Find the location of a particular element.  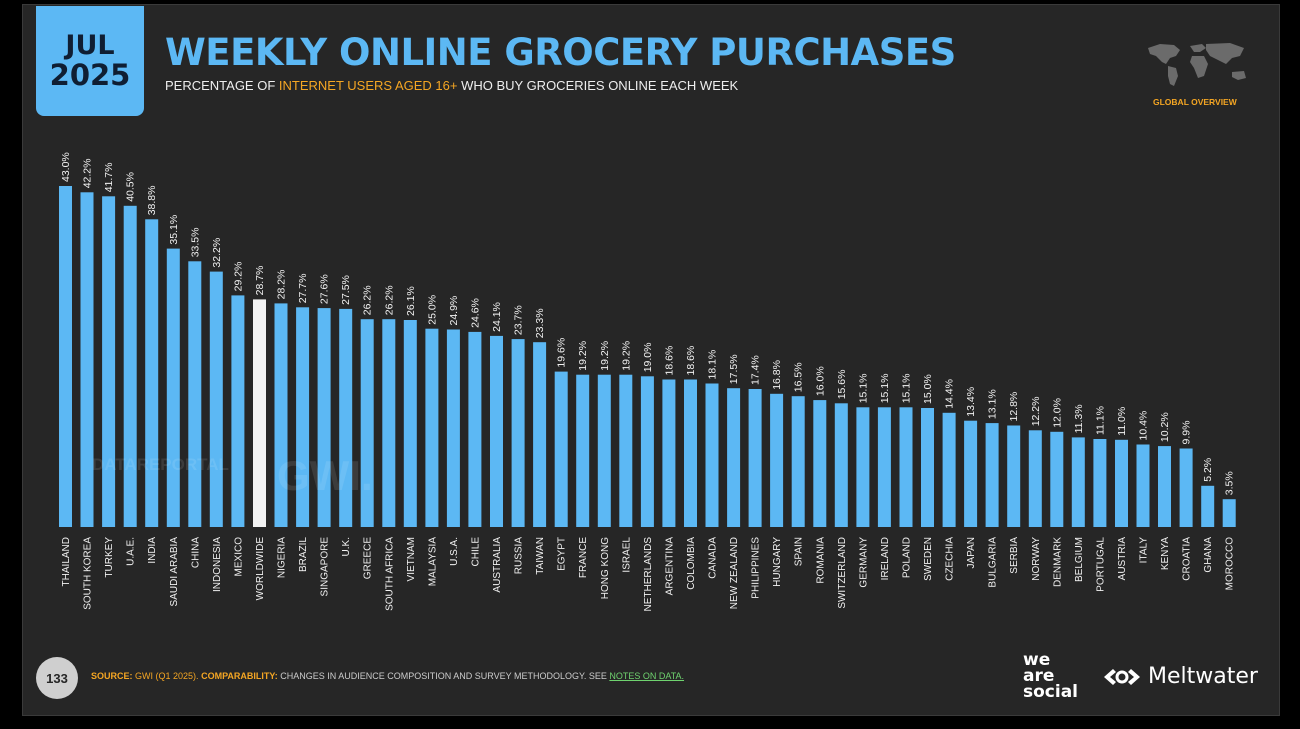

data-label-switzerland: 15.6% is located at coordinates (842, 385).